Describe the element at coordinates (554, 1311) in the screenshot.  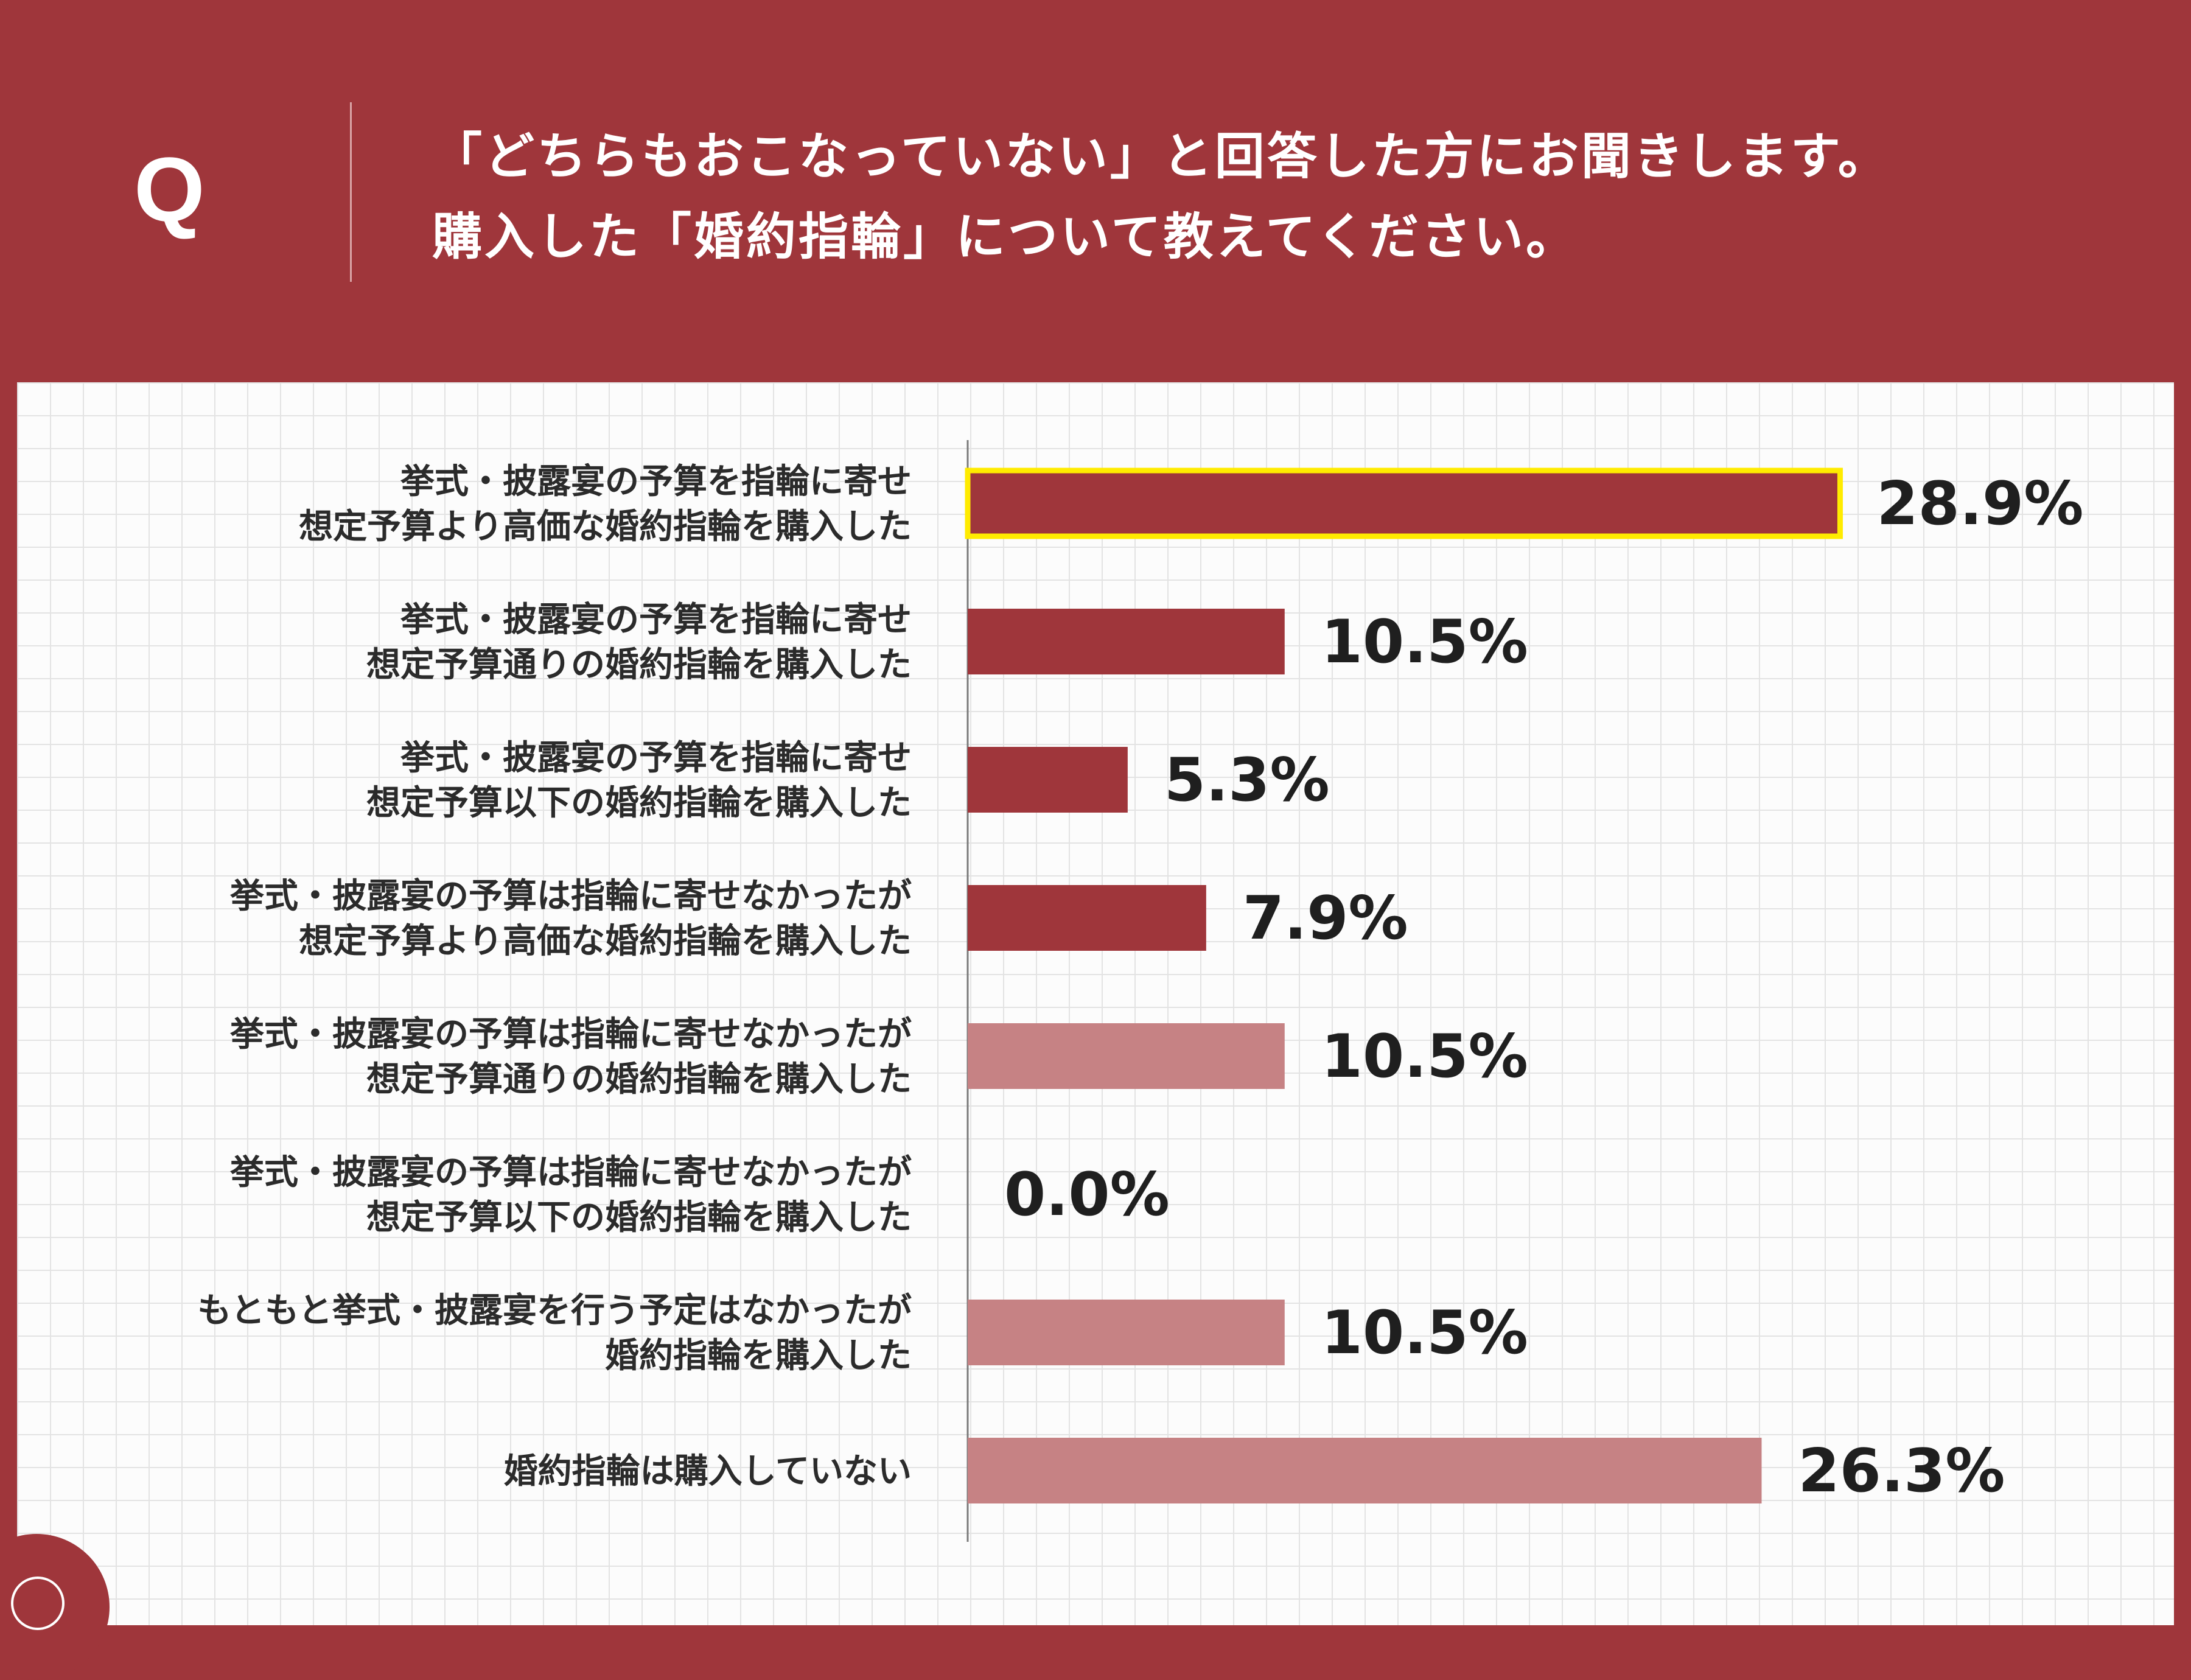
I see `category-label-7-line-1: もともと挙式・披露宴を行う予定はなかったが` at that location.